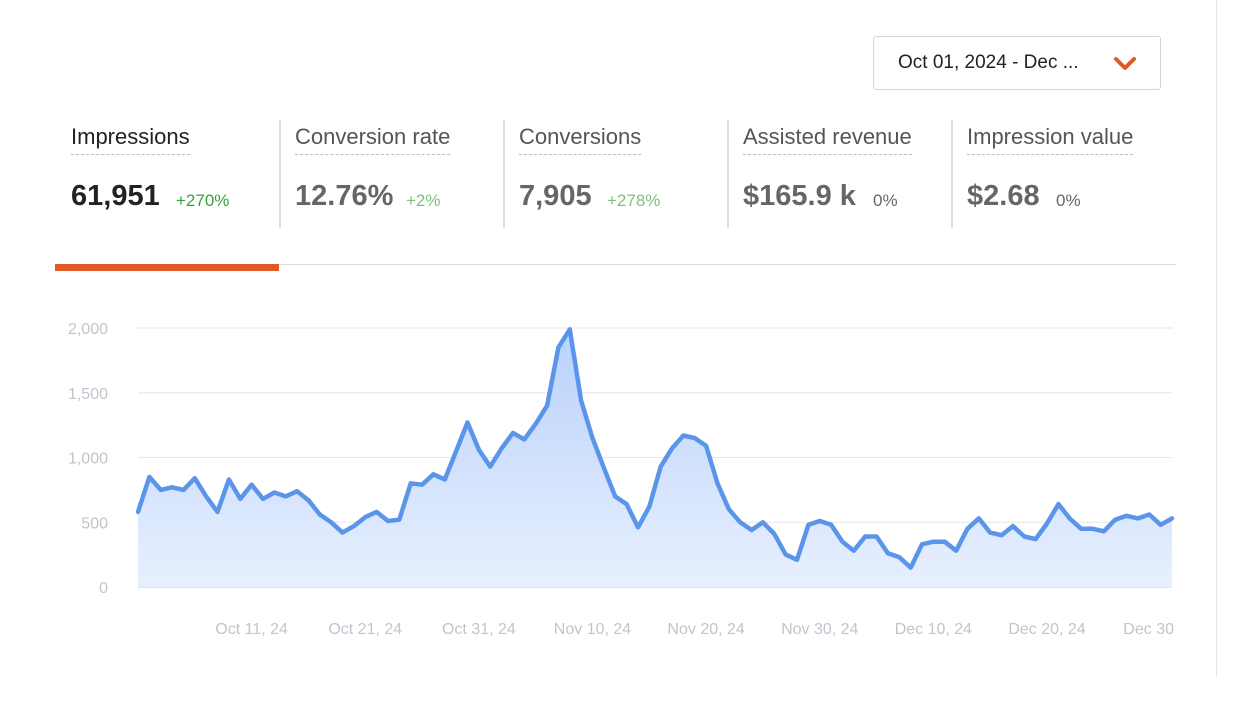 The height and width of the screenshot is (725, 1236). Describe the element at coordinates (479, 629) in the screenshot. I see `x-tick-label: Oct 31, 24` at that location.